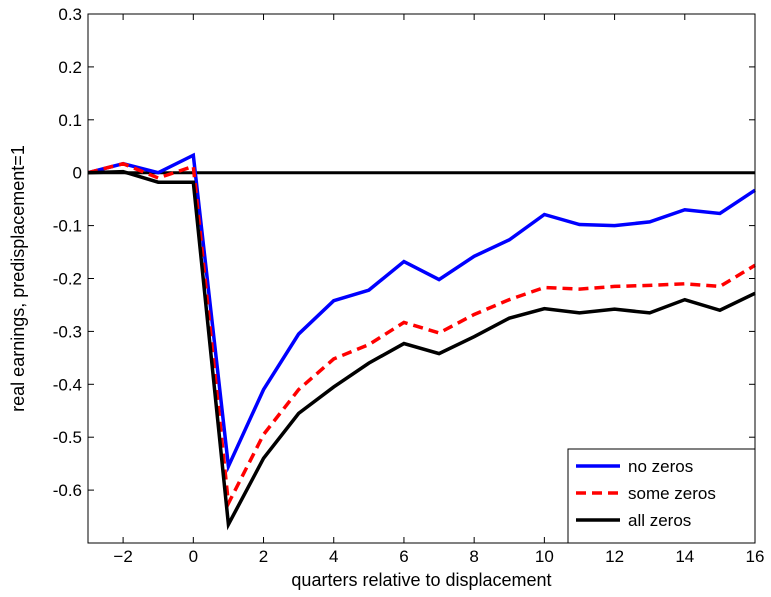 The height and width of the screenshot is (597, 771). What do you see at coordinates (614, 556) in the screenshot?
I see `x-tick-label: 12` at bounding box center [614, 556].